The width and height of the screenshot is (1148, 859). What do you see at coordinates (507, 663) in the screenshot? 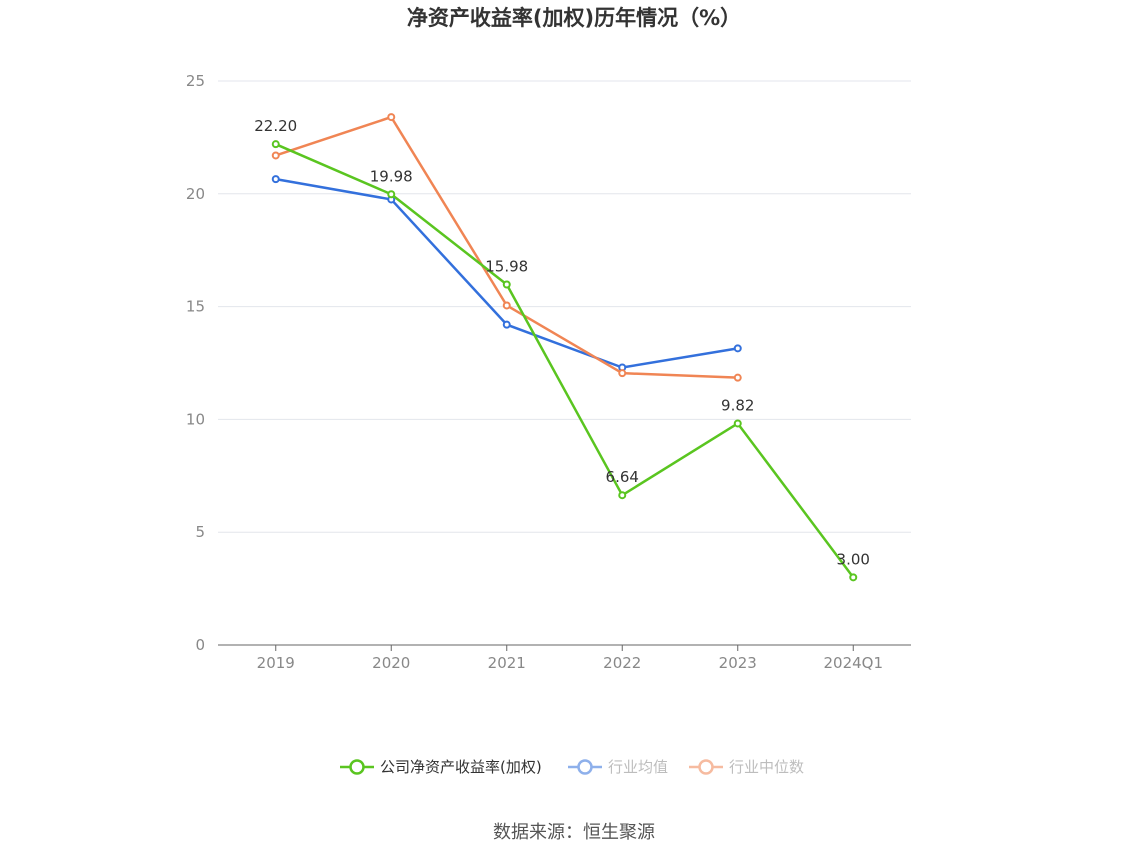
I see `x-tick-label: 2021` at bounding box center [507, 663].